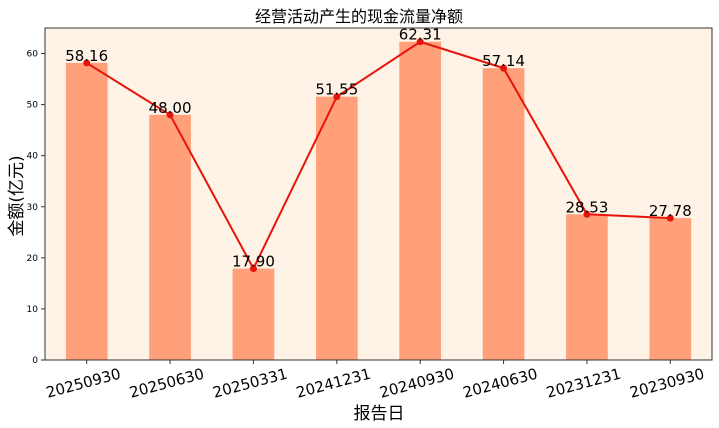 The image size is (719, 428). Describe the element at coordinates (583, 383) in the screenshot. I see `x-tick-label: 20231231` at that location.